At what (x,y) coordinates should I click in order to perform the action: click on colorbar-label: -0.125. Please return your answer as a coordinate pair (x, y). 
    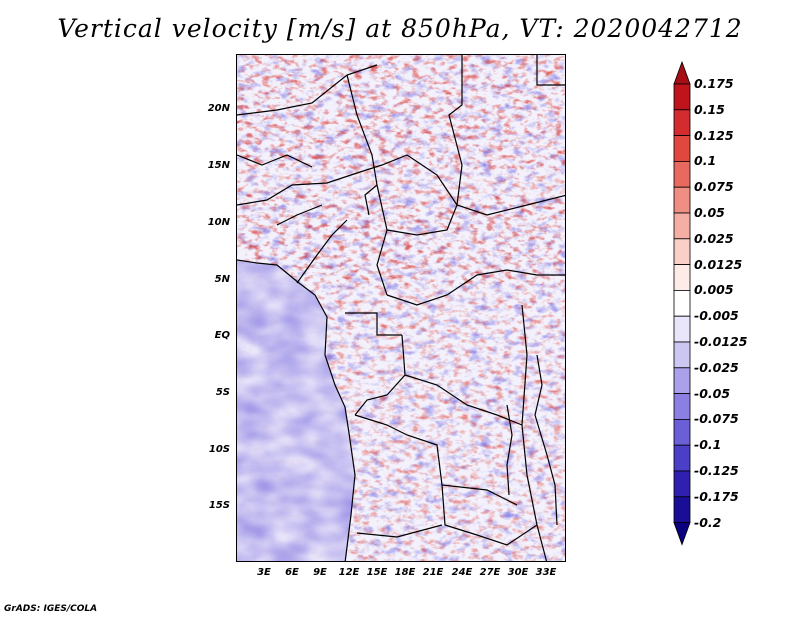
    Looking at the image, I should click on (716, 470).